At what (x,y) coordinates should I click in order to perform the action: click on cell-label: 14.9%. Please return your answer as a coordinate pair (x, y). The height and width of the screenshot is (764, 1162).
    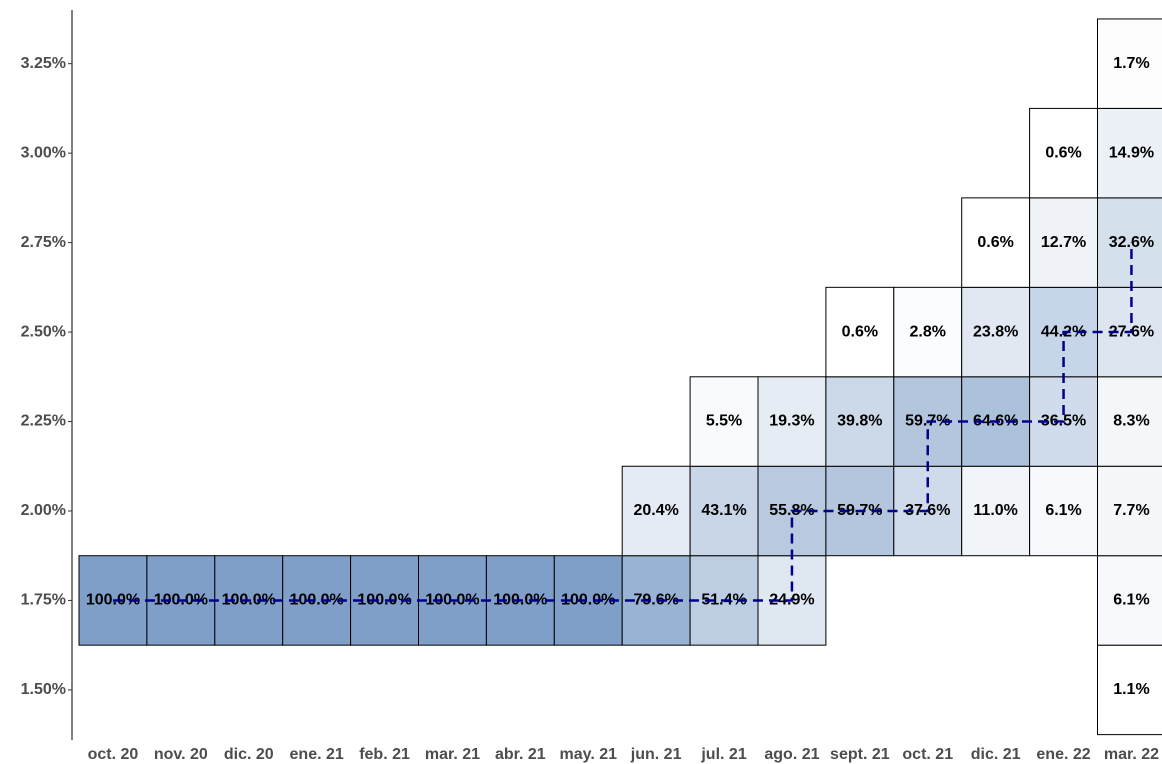
    Looking at the image, I should click on (1131, 152).